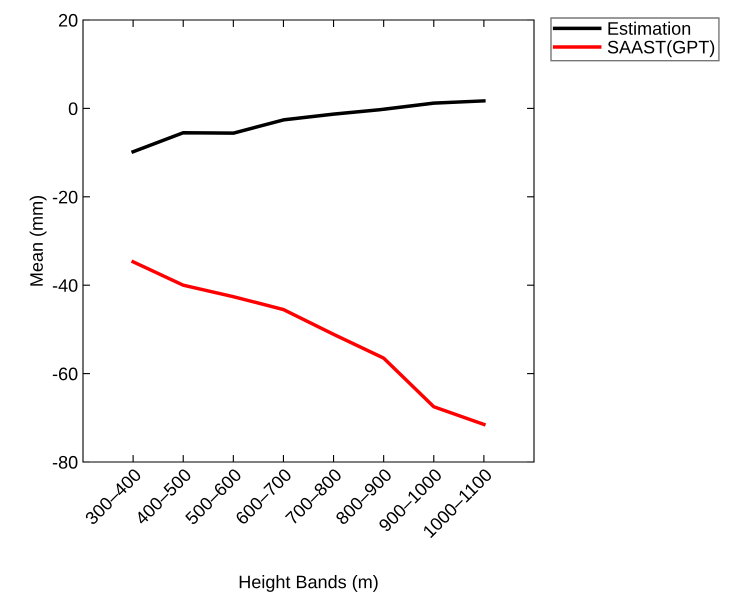  What do you see at coordinates (68, 20) in the screenshot?
I see `y-tick-label: 20` at bounding box center [68, 20].